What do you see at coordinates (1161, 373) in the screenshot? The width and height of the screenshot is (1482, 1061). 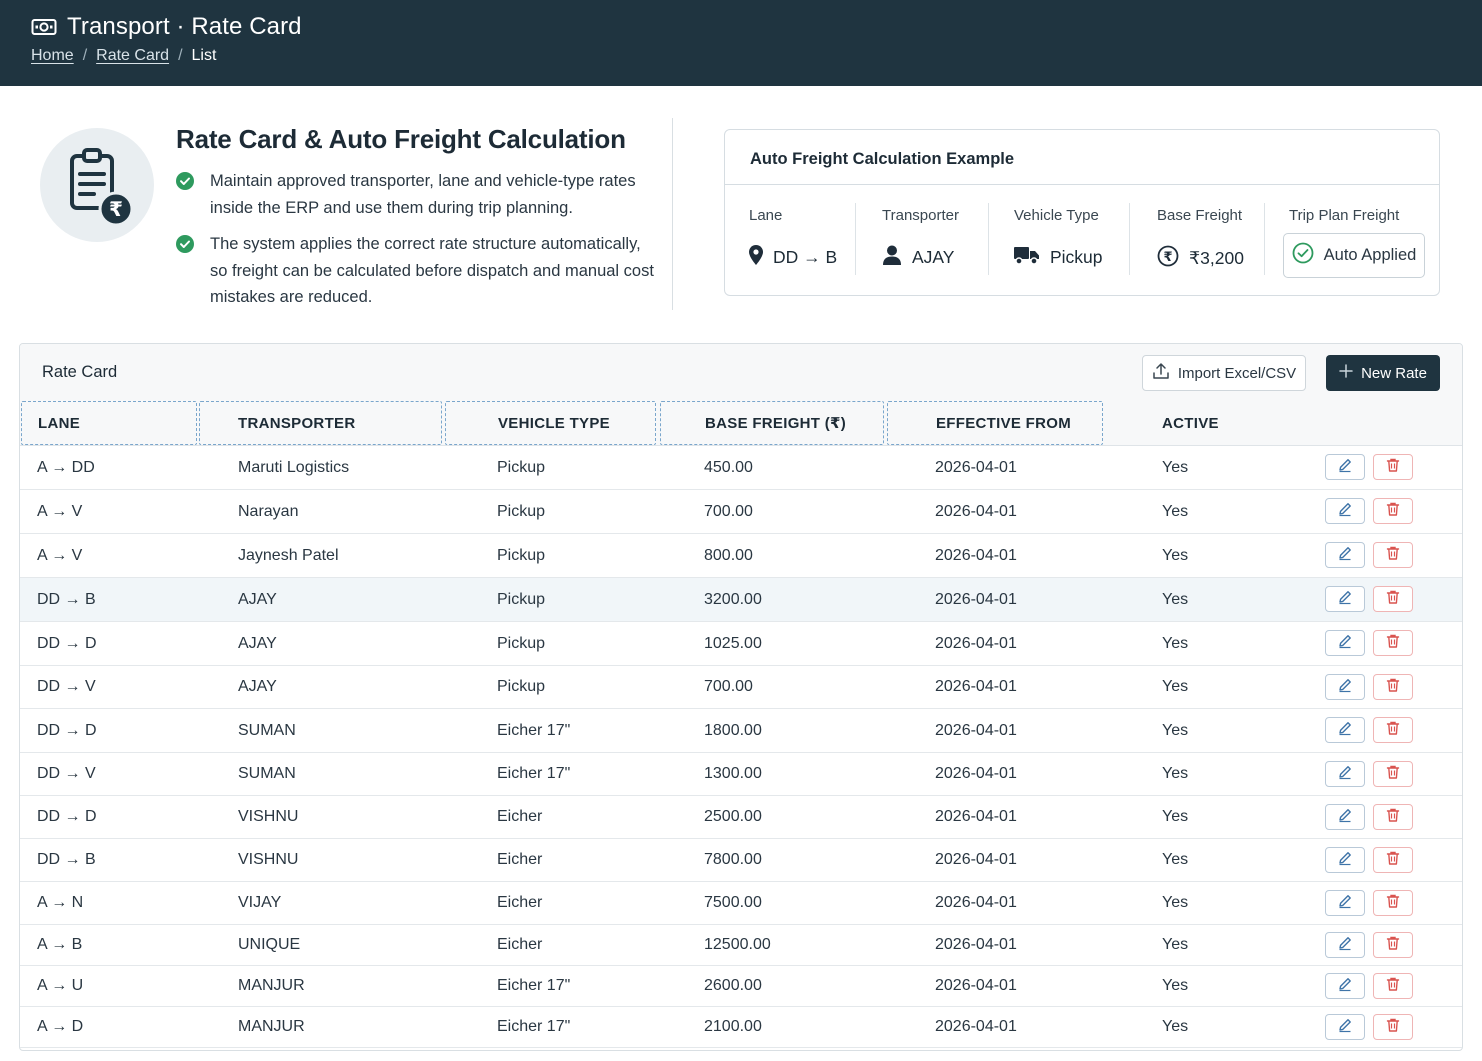 I see `upload-icon` at bounding box center [1161, 373].